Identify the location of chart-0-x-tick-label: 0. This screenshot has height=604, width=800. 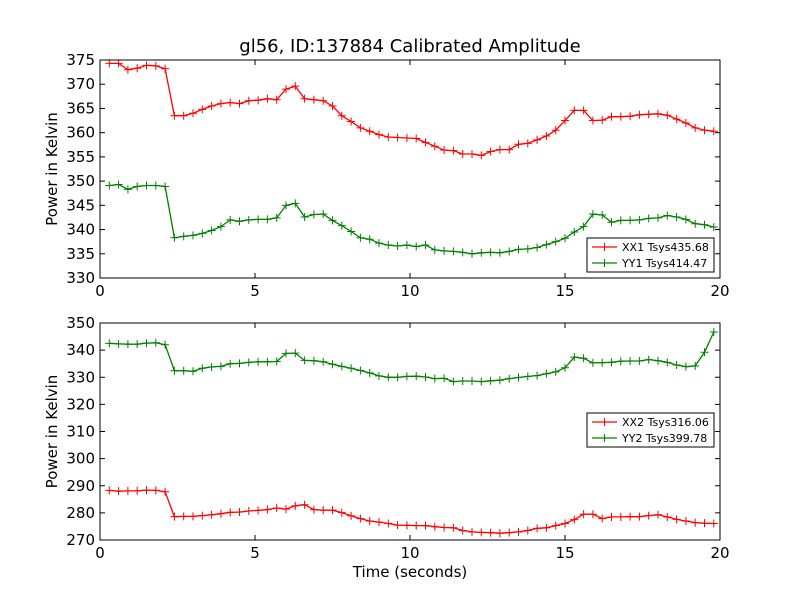
(100, 291).